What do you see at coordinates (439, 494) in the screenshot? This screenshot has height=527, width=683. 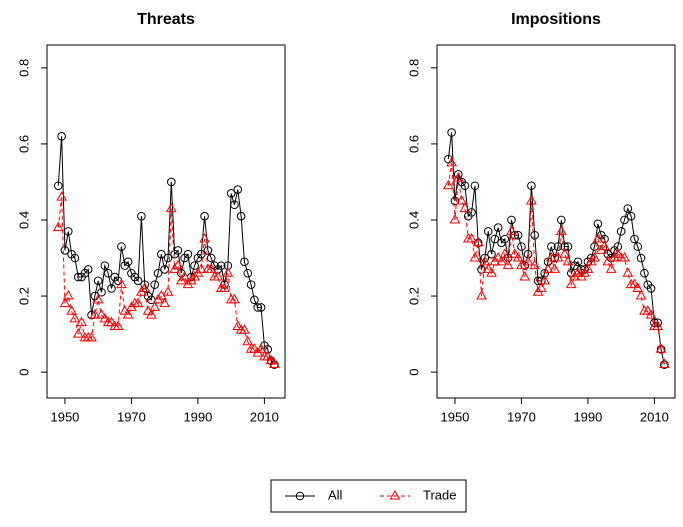 I see `legend-label: Trade` at bounding box center [439, 494].